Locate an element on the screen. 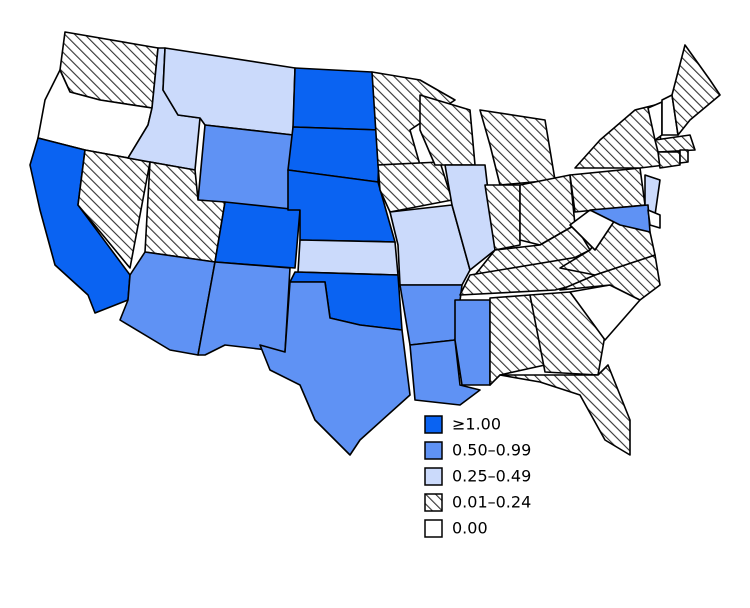 The width and height of the screenshot is (750, 608). legend-label: ≥1.00 is located at coordinates (476, 424).